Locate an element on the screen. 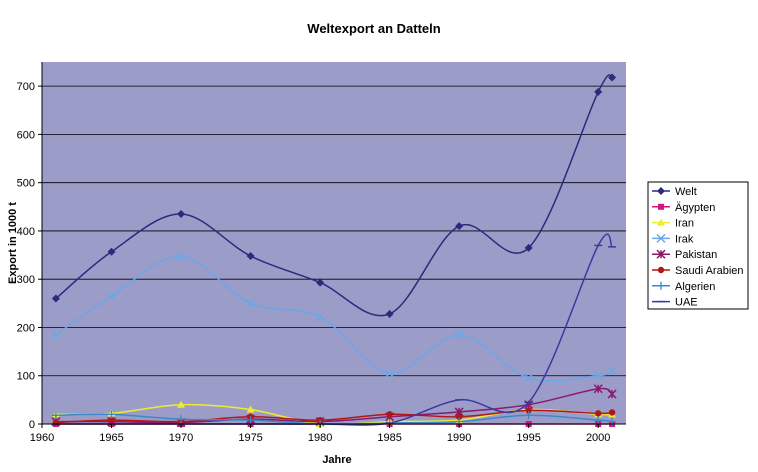  series-line-pakistan is located at coordinates (334, 405).